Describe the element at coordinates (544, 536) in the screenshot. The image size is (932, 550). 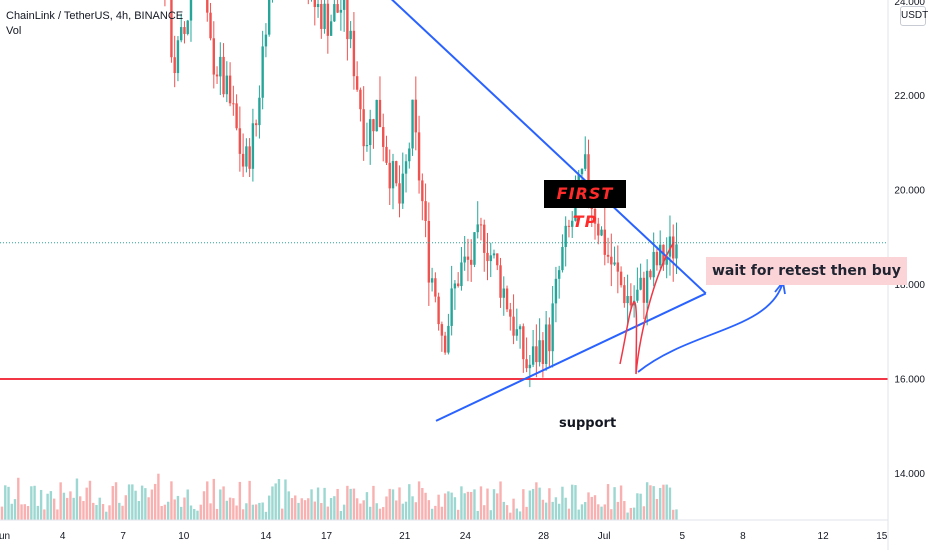
I see `x-tick-label: 28` at that location.